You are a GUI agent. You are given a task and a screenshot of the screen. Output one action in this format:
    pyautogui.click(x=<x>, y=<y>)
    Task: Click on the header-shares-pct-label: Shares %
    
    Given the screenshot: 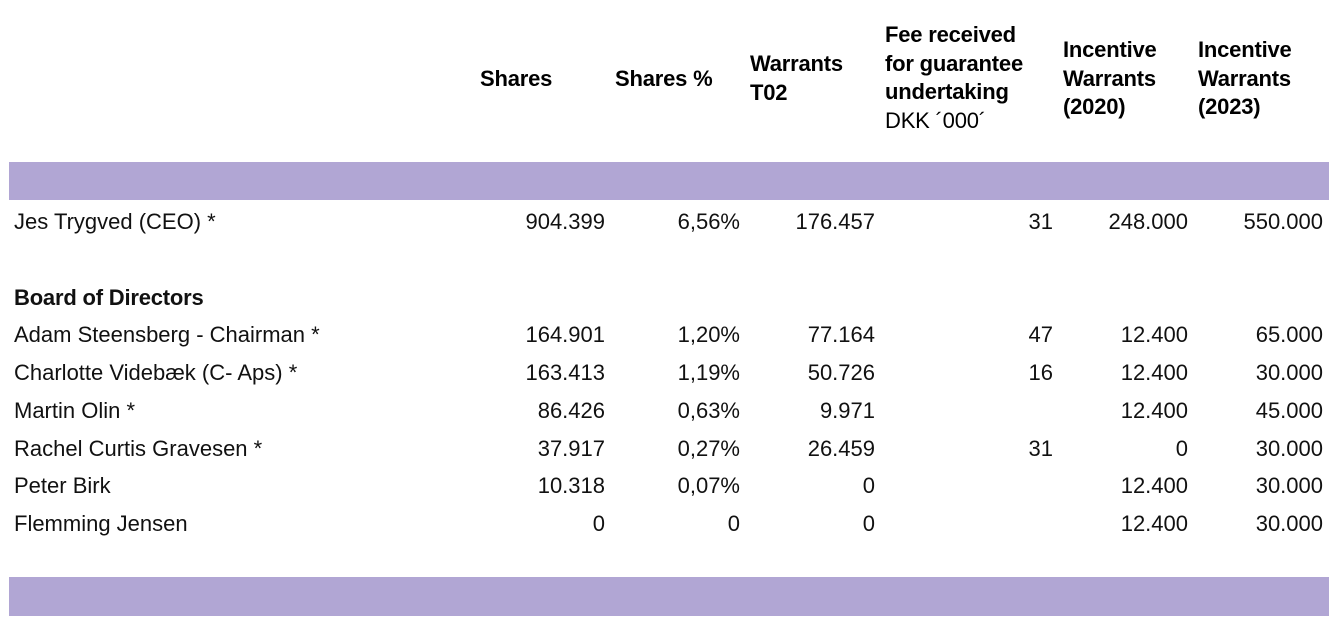 What is the action you would take?
    pyautogui.click(x=664, y=78)
    